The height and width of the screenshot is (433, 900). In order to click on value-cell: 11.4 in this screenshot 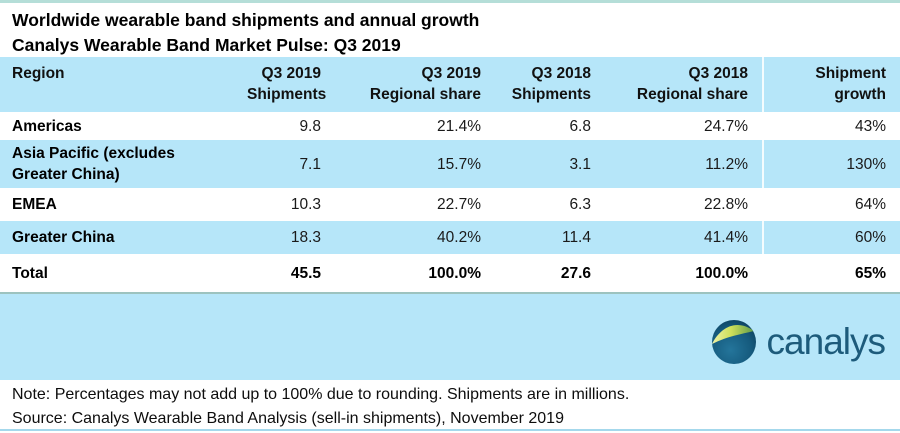, I will do `click(550, 237)`.